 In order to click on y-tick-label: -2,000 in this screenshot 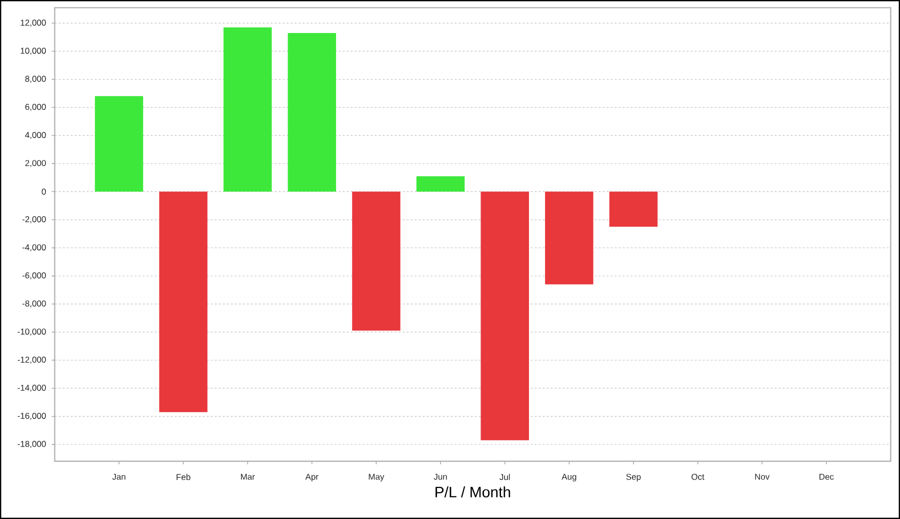, I will do `click(34, 220)`.